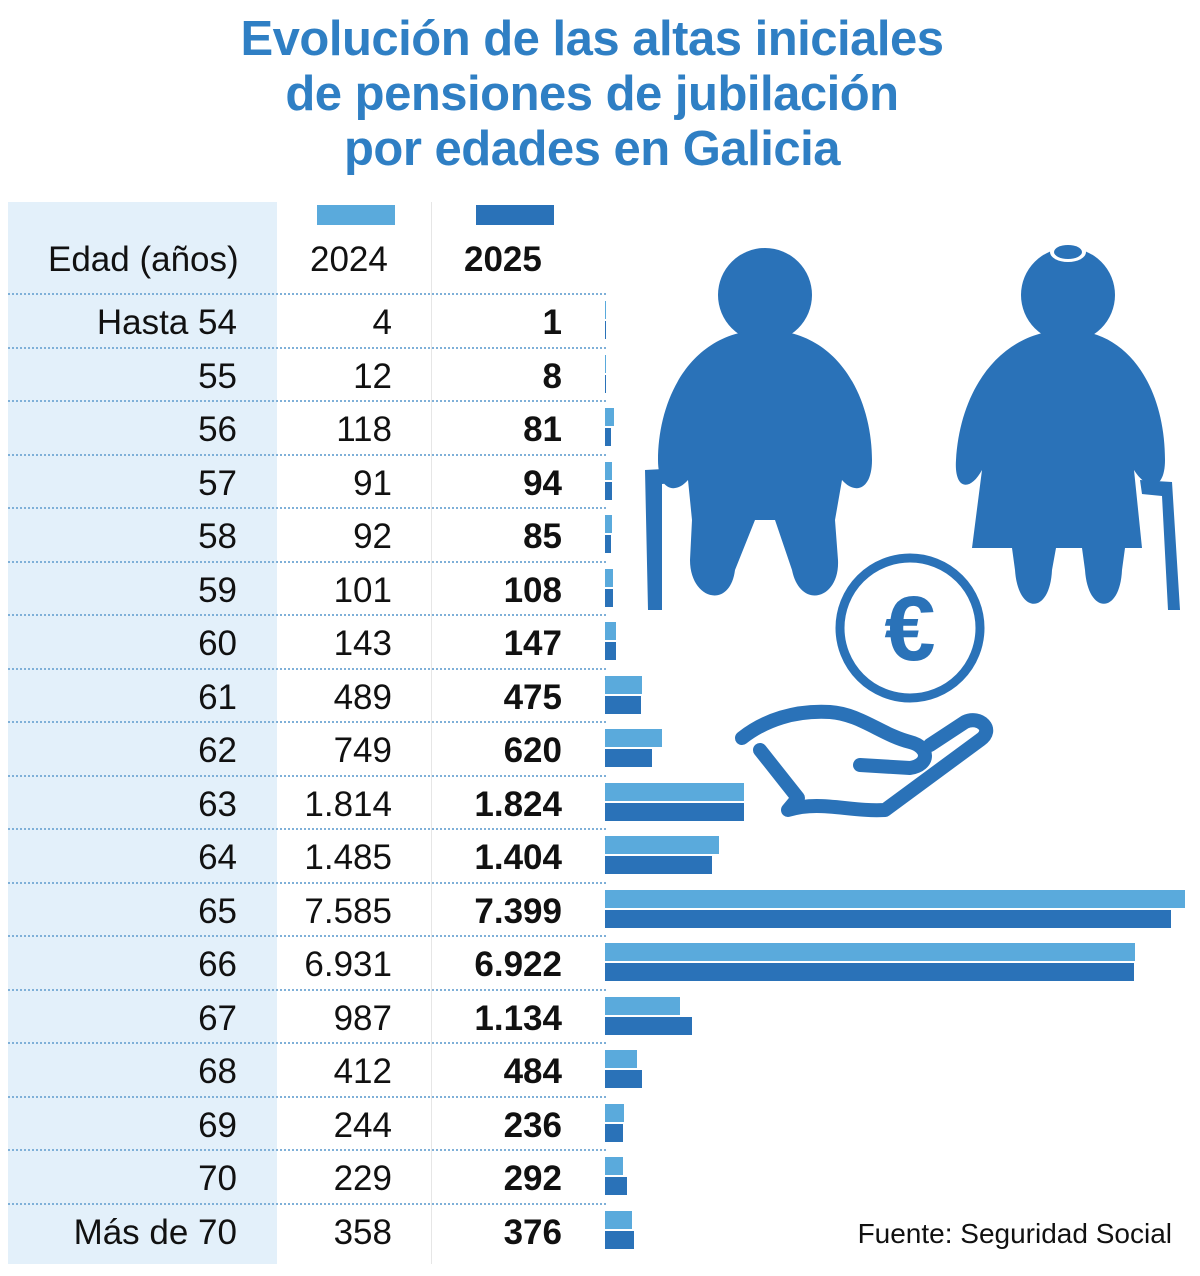 This screenshot has height=1276, width=1200. Describe the element at coordinates (515, 215) in the screenshot. I see `legend-swatch-2025` at that location.